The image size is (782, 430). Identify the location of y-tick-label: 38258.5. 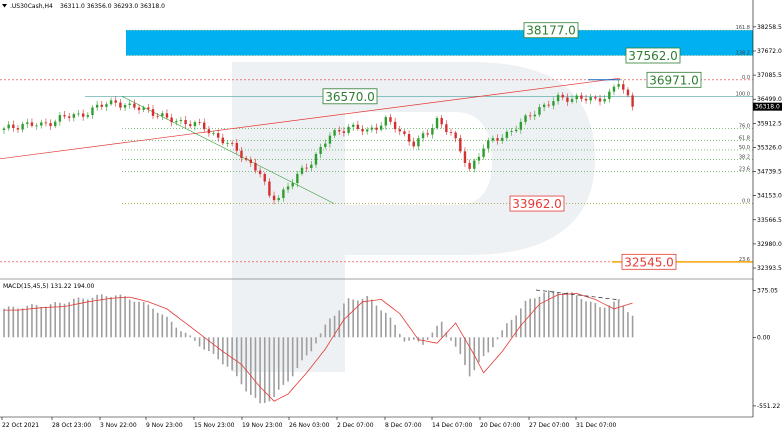
(769, 27).